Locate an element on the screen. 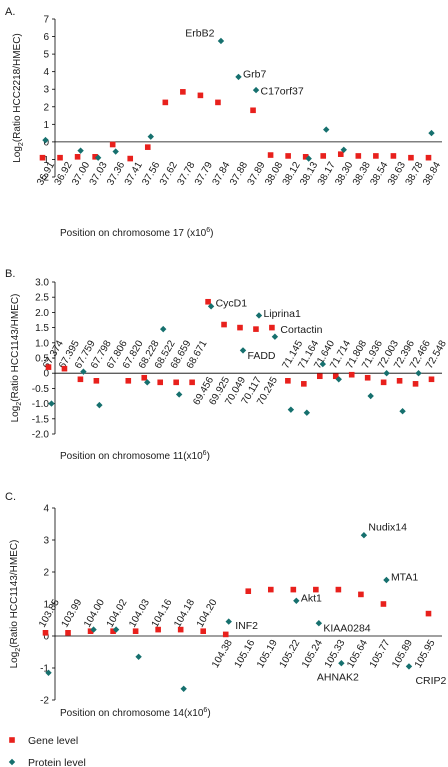  x-axis-label-text: Position on chromosome 14(x10 is located at coordinates (132, 713).